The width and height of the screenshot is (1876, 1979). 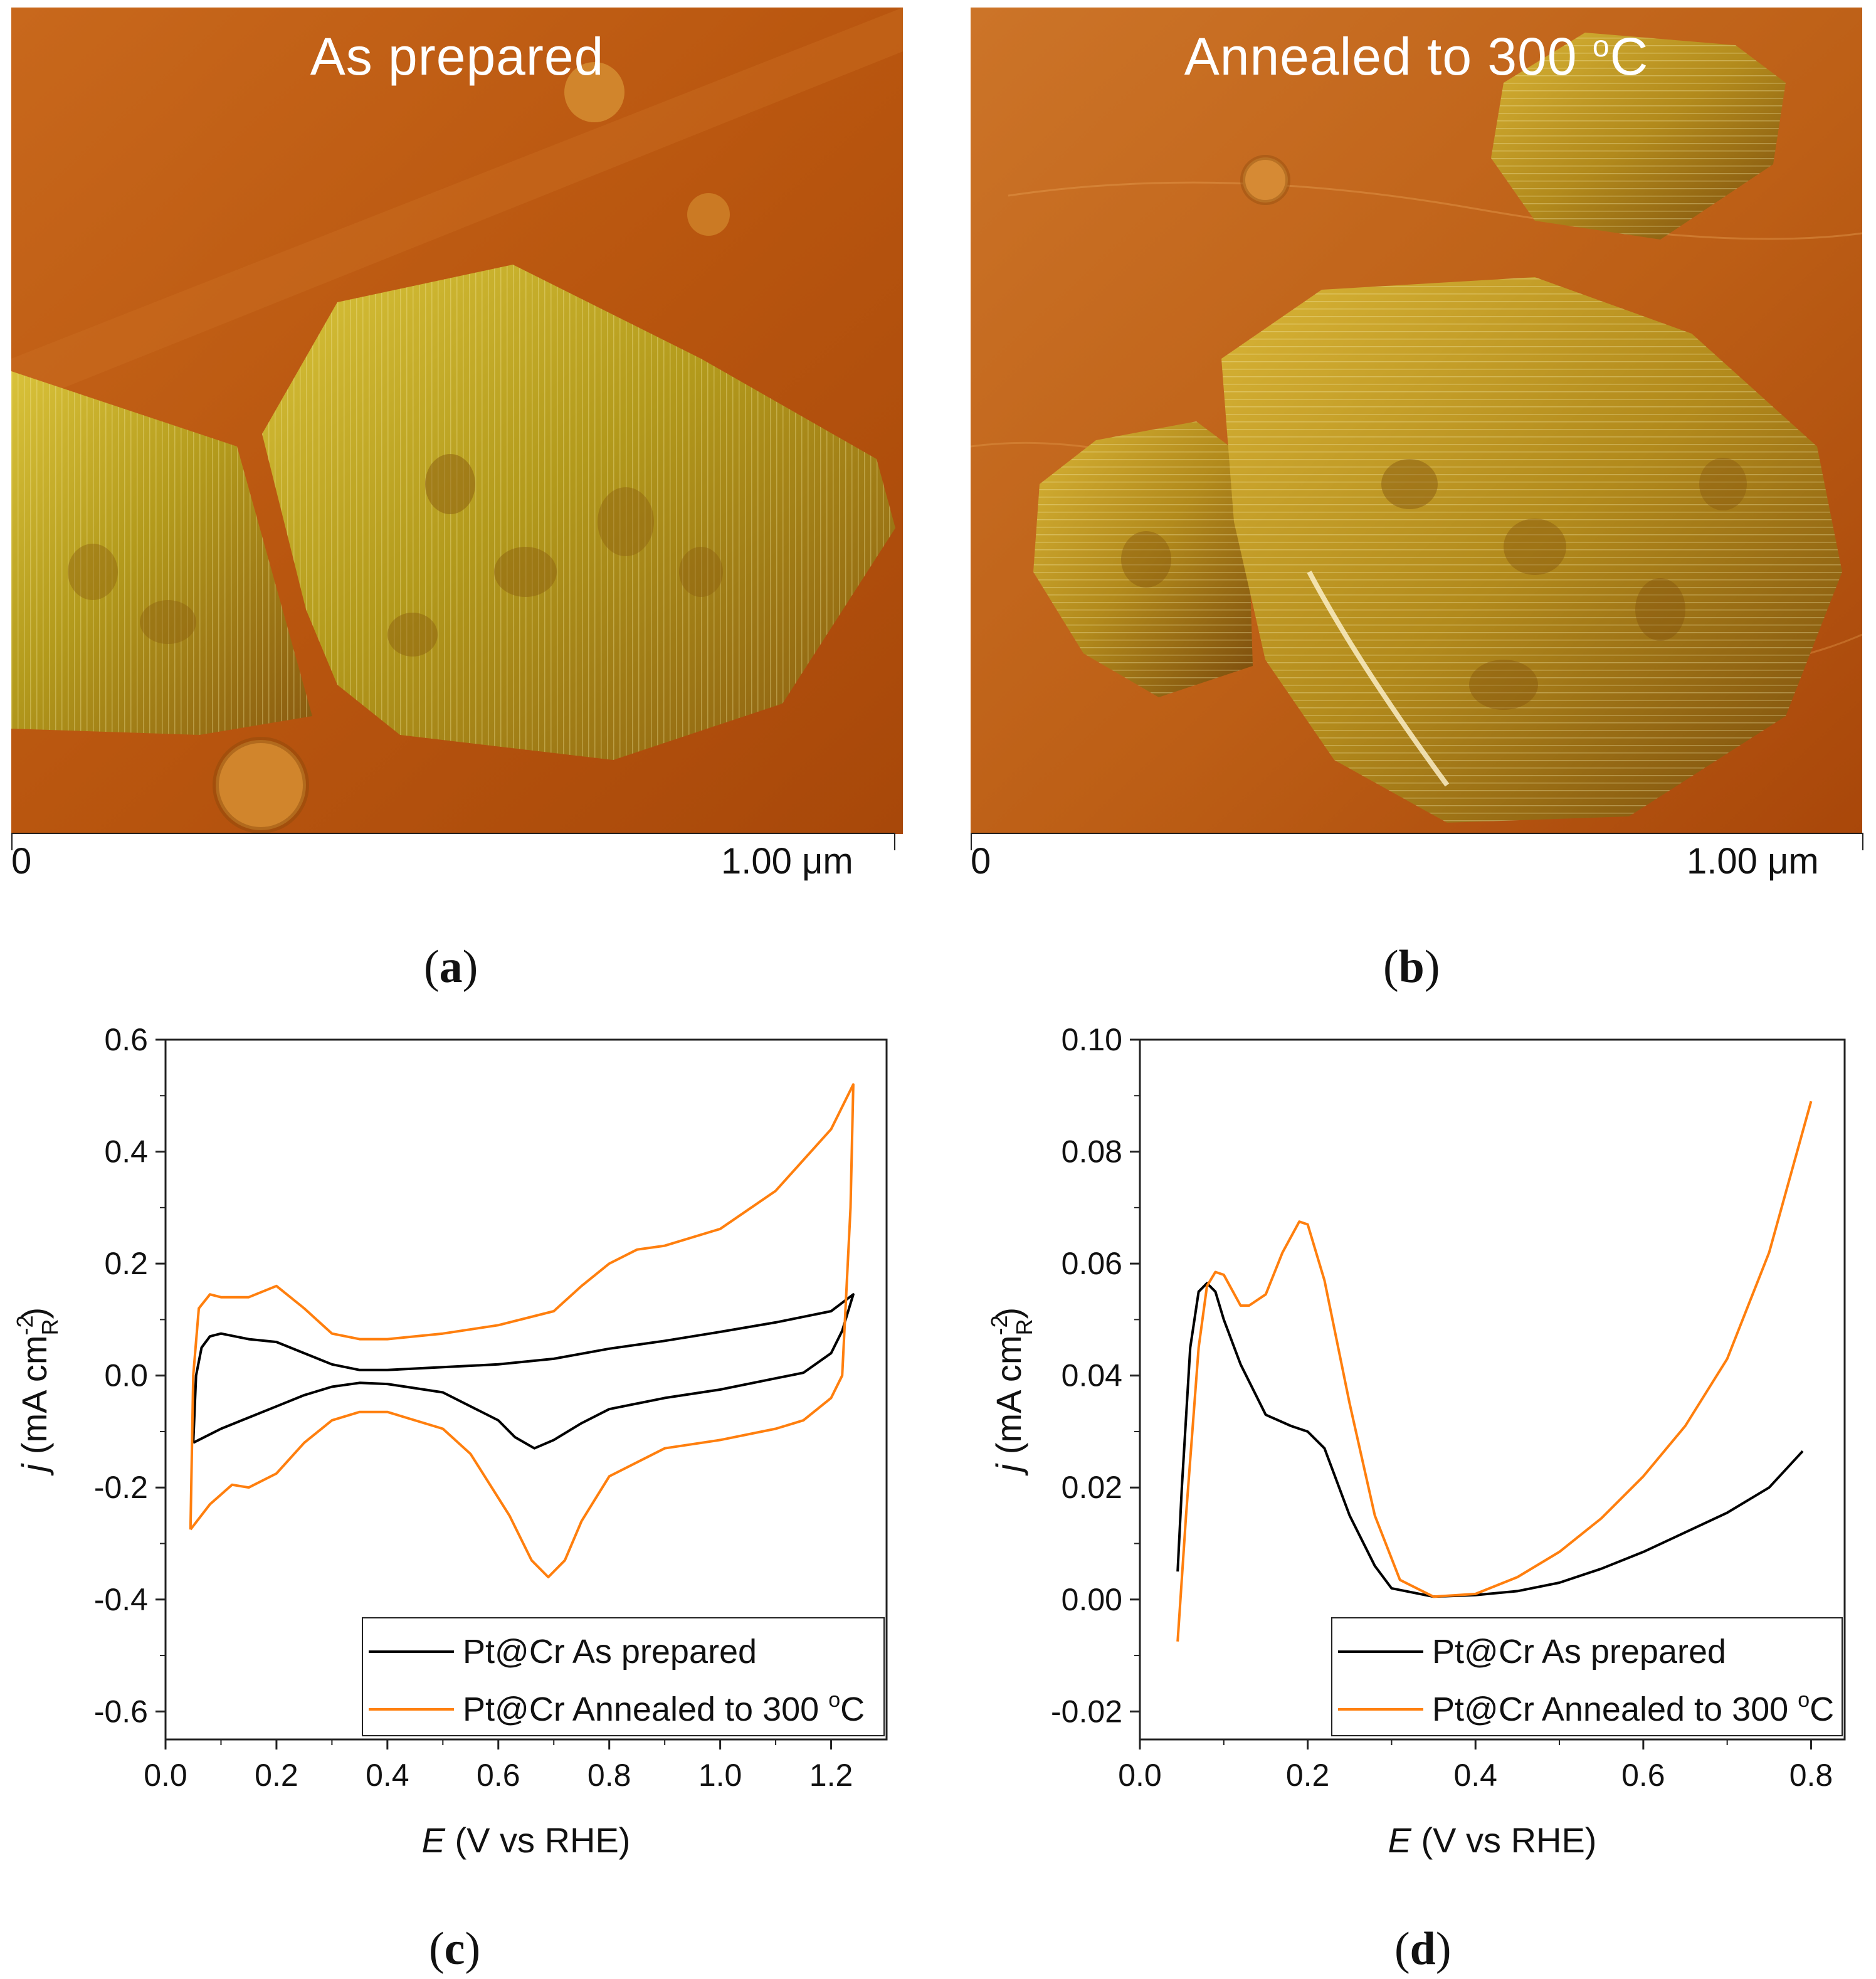 What do you see at coordinates (1416, 57) in the screenshot?
I see `afm-title-b: Annealed to 300 oC` at bounding box center [1416, 57].